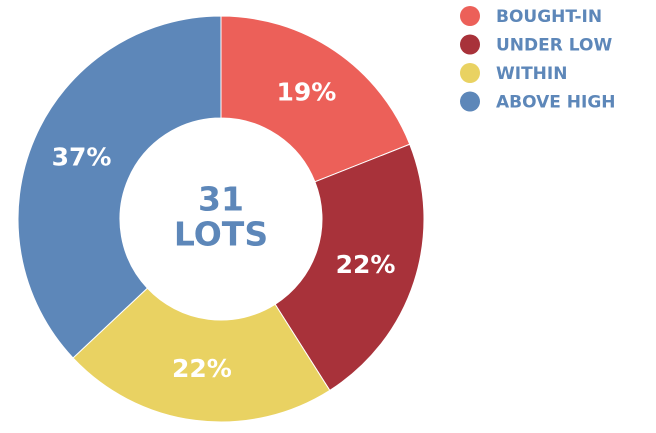  Describe the element at coordinates (221, 199) in the screenshot. I see `center-value: 31` at that location.